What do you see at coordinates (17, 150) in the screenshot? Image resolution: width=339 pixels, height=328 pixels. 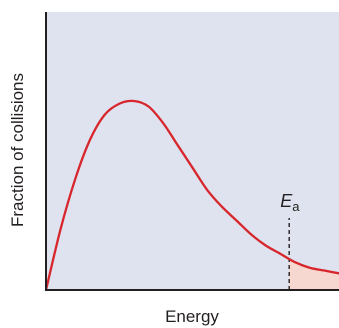 I see `y-axis-label: Fraction of collisions` at bounding box center [17, 150].